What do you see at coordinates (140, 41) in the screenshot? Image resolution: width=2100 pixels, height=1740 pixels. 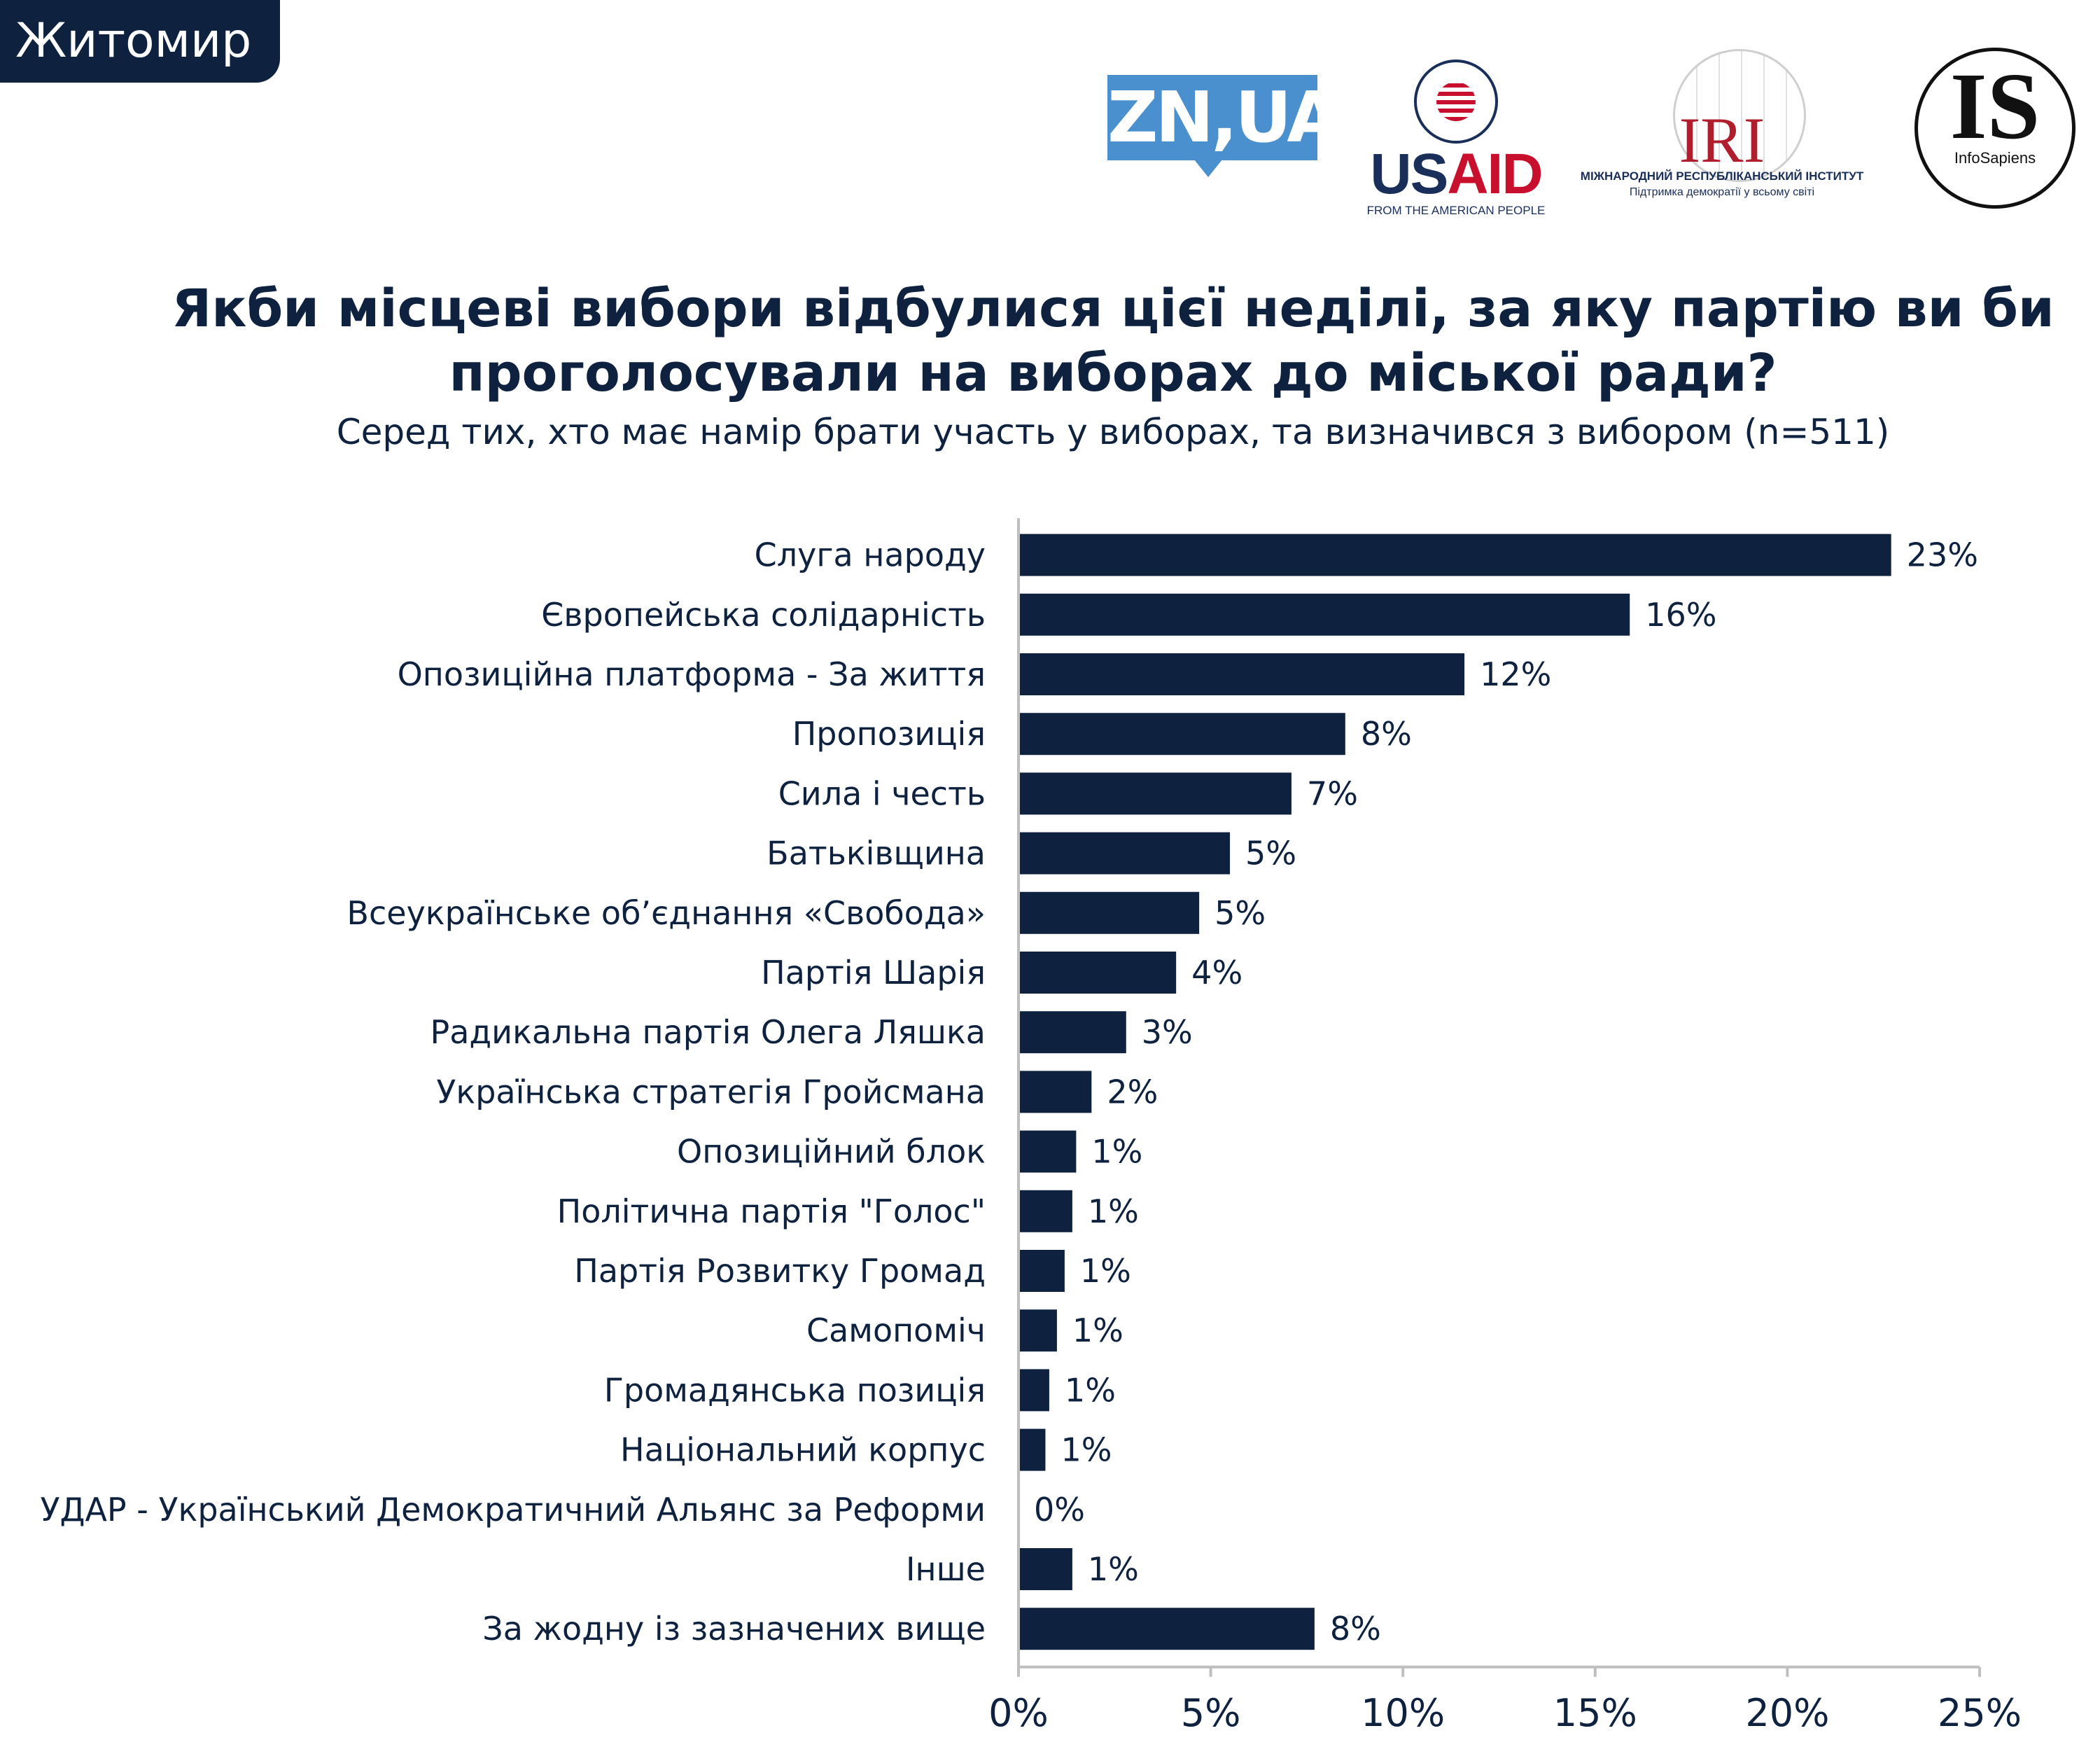 I see `city-tab: Житомир` at bounding box center [140, 41].